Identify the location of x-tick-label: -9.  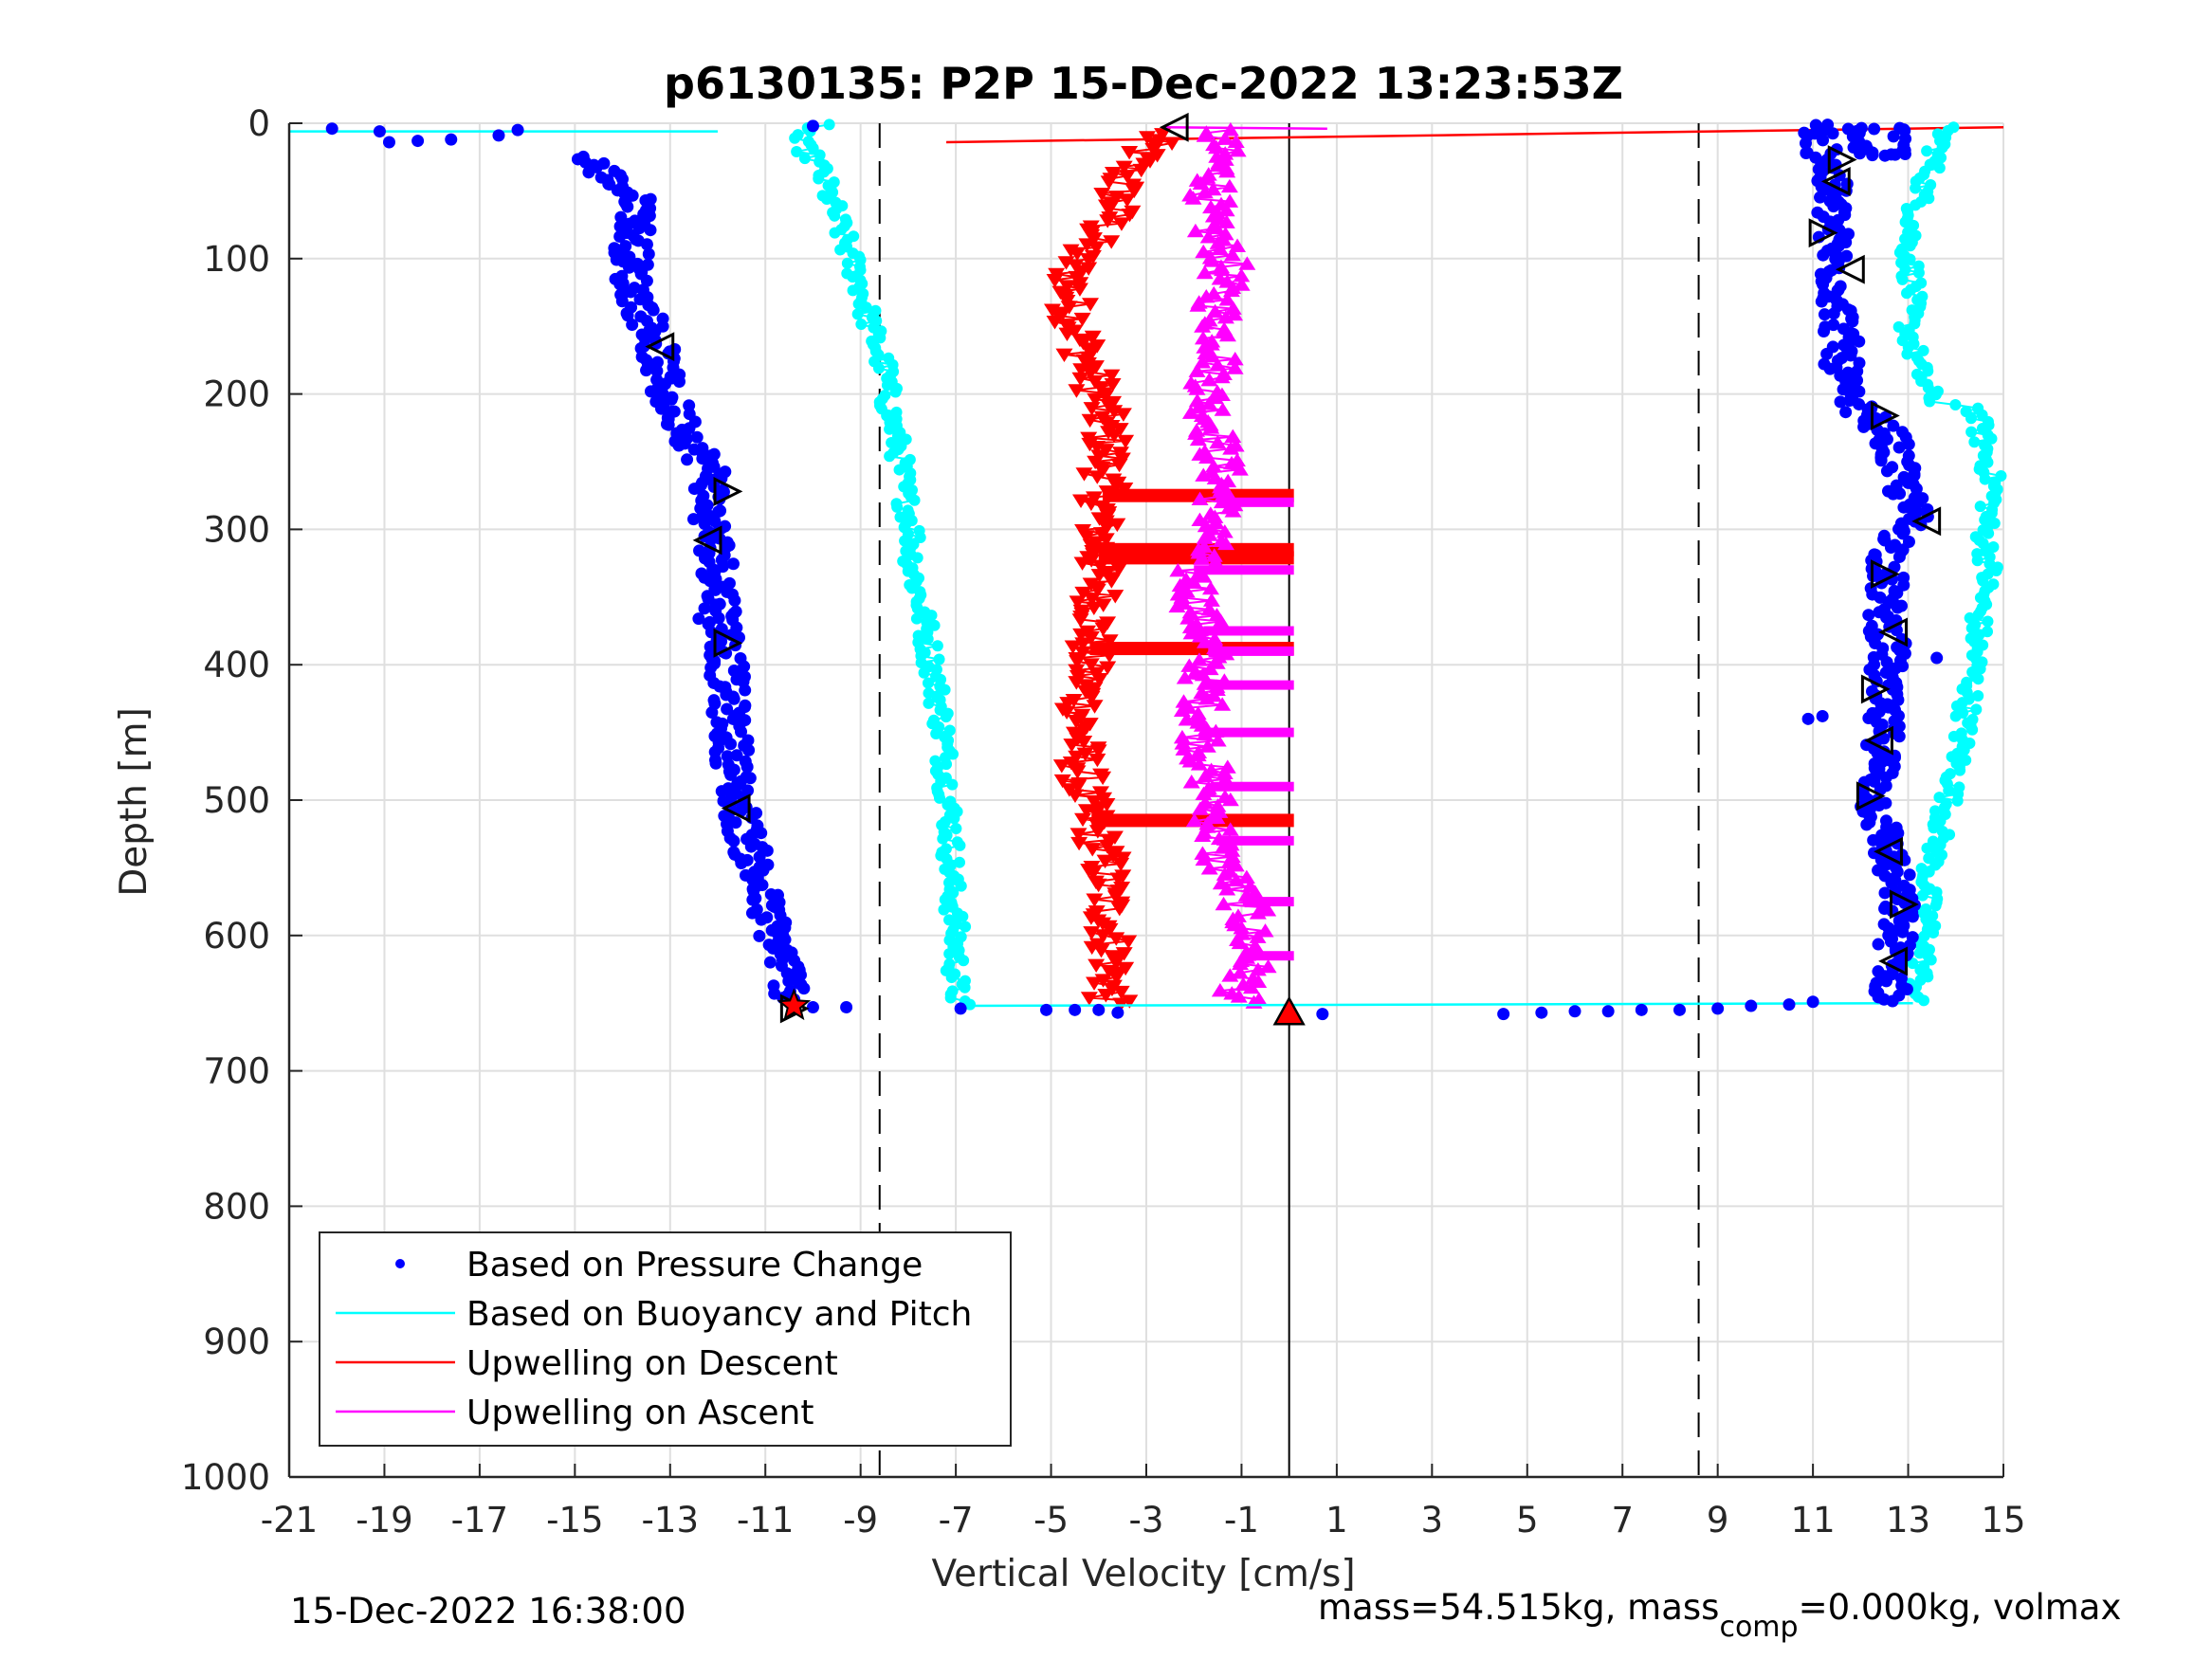
(860, 1520).